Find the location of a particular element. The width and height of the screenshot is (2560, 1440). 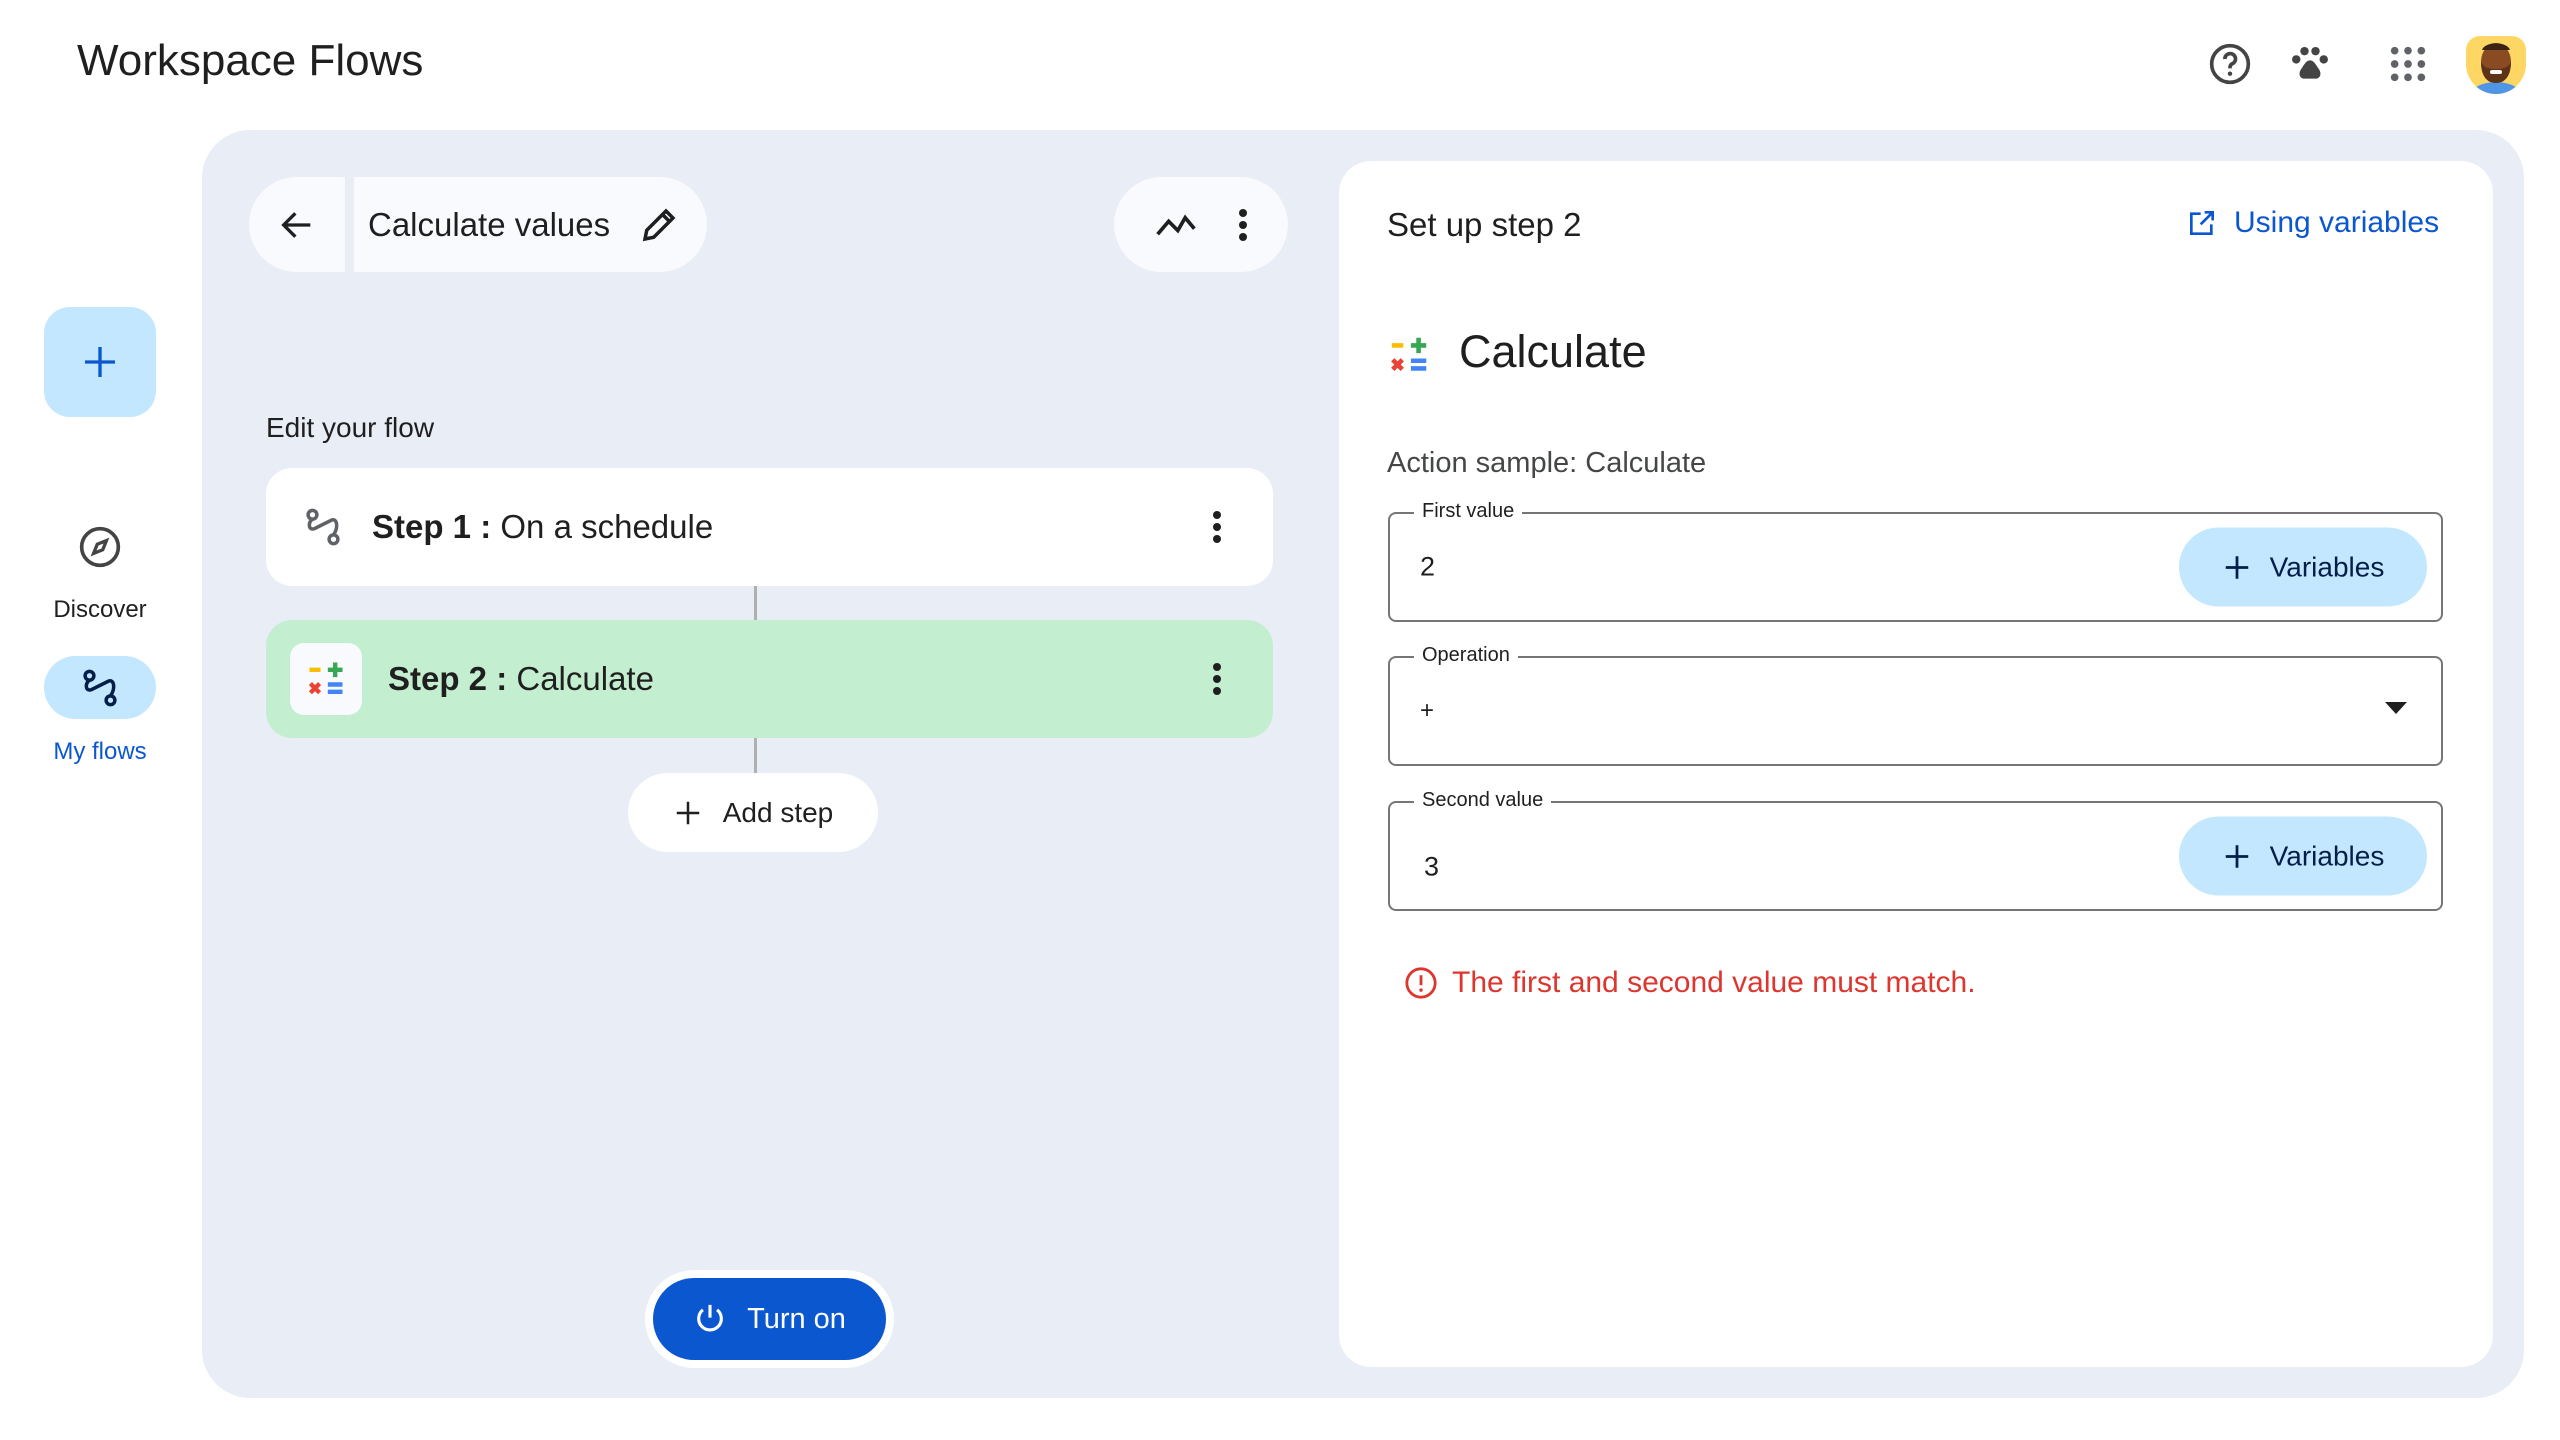

turn-on-button: Turn on is located at coordinates (769, 1319).